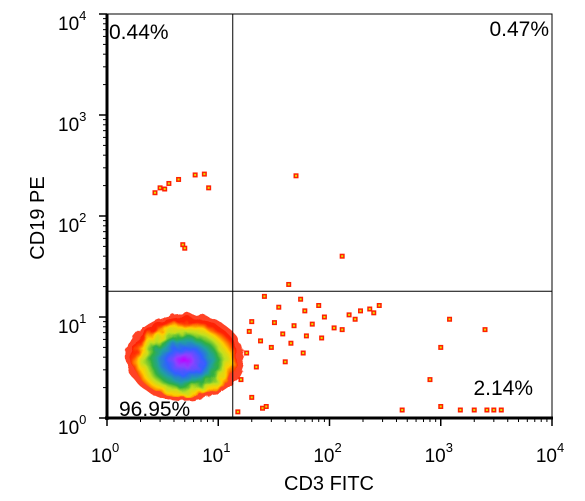  What do you see at coordinates (72, 223) in the screenshot?
I see `y-tick-label: 10²` at bounding box center [72, 223].